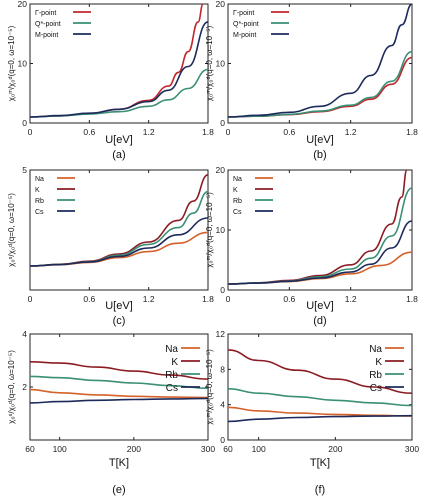 Image resolution: width=430 pixels, height=500 pixels. Describe the element at coordinates (319, 155) in the screenshot. I see `panel-label: (b)` at that location.